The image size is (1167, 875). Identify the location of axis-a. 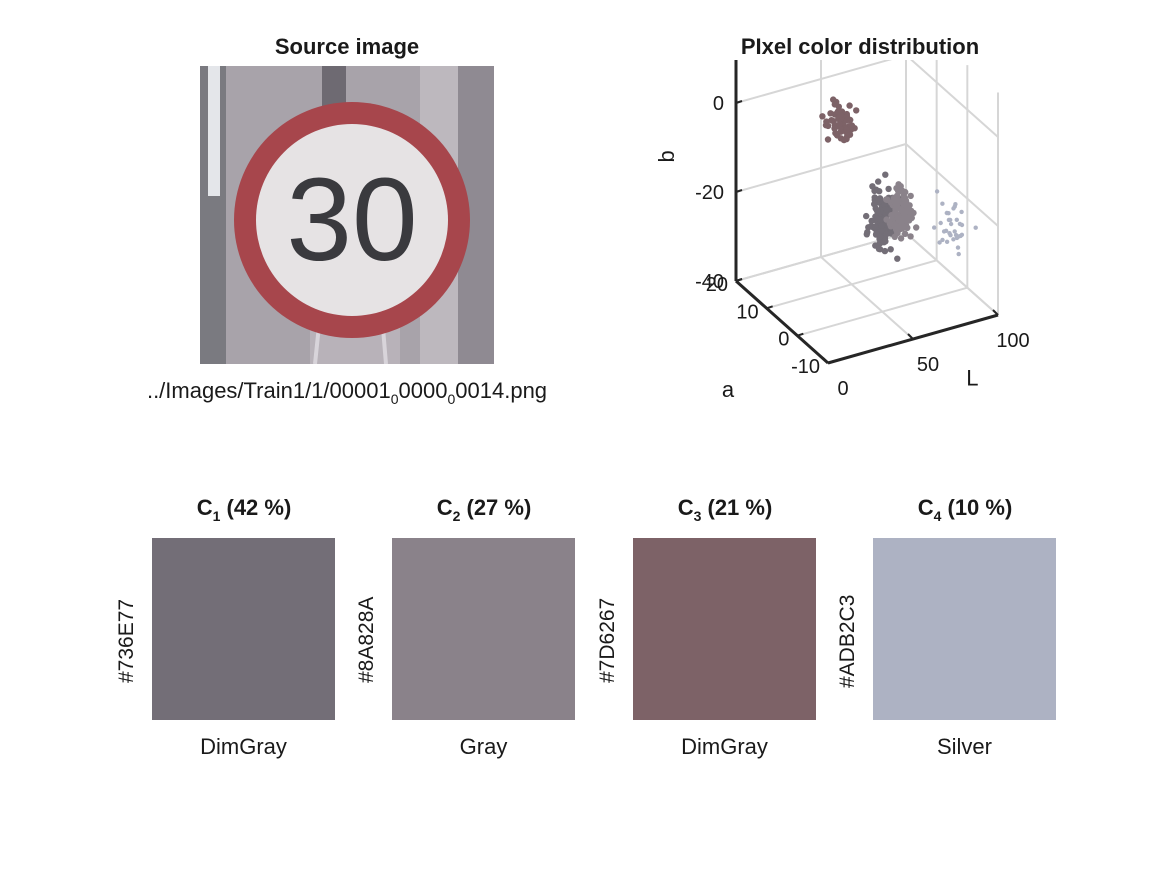
(782, 322).